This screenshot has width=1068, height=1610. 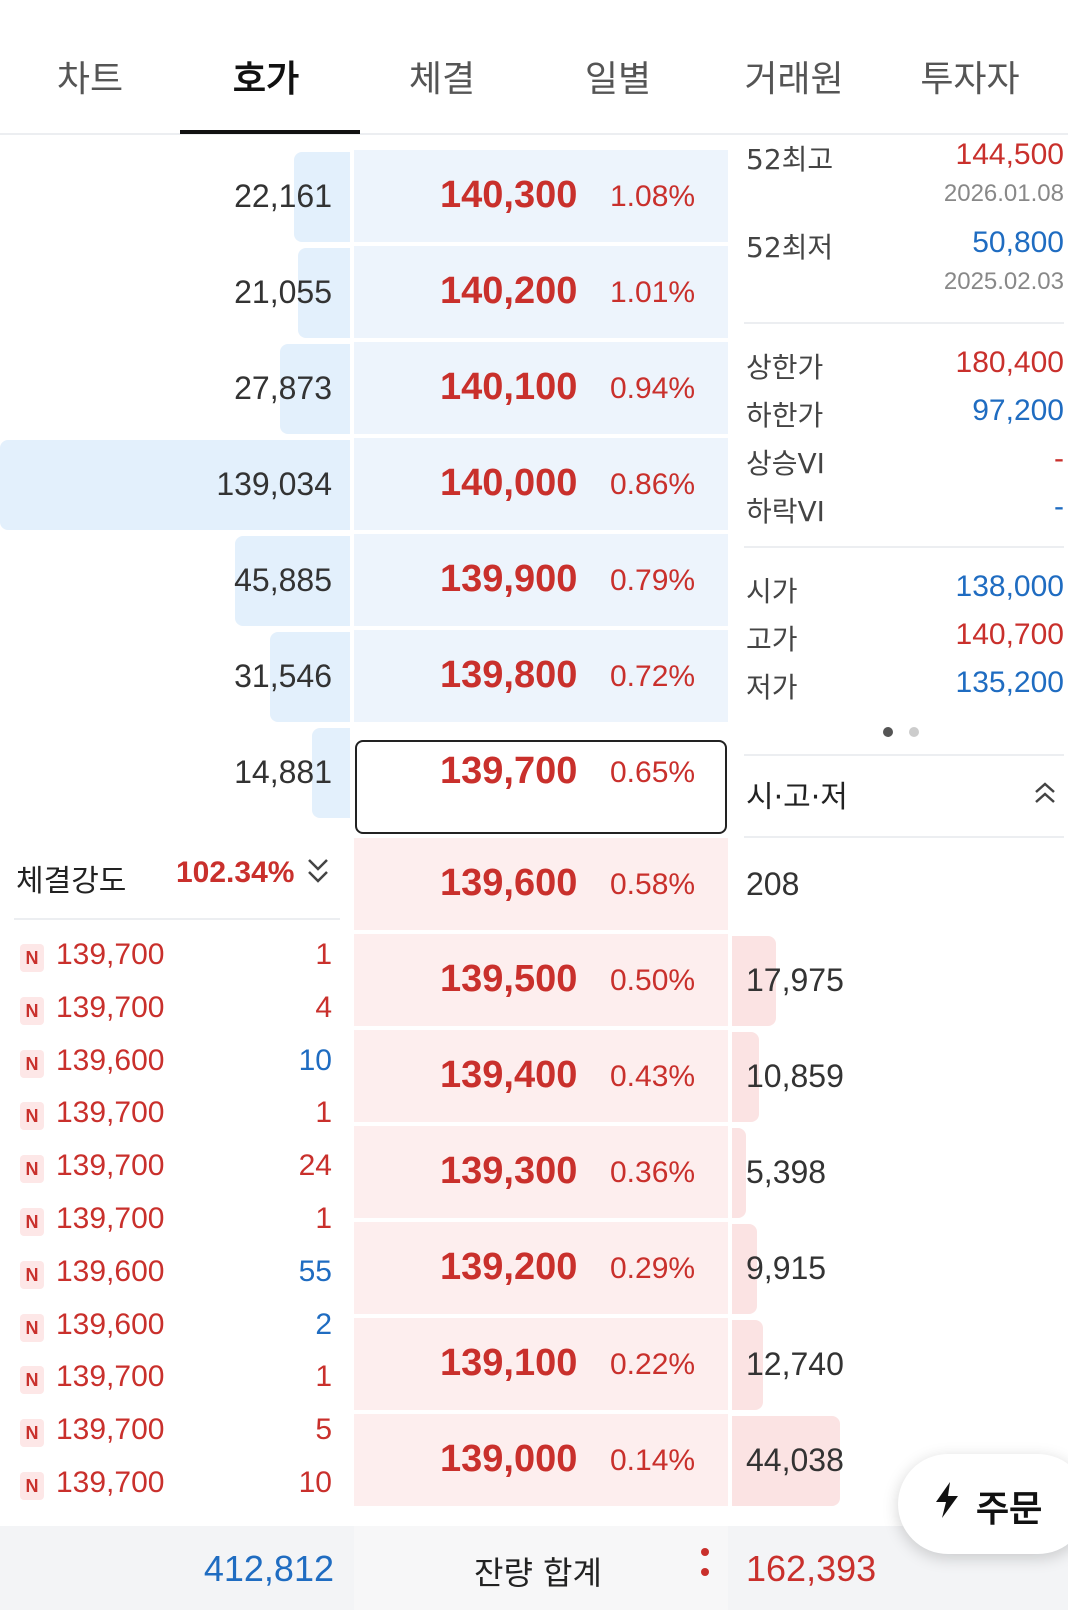 What do you see at coordinates (90, 79) in the screenshot?
I see `tab-chart: 차트` at bounding box center [90, 79].